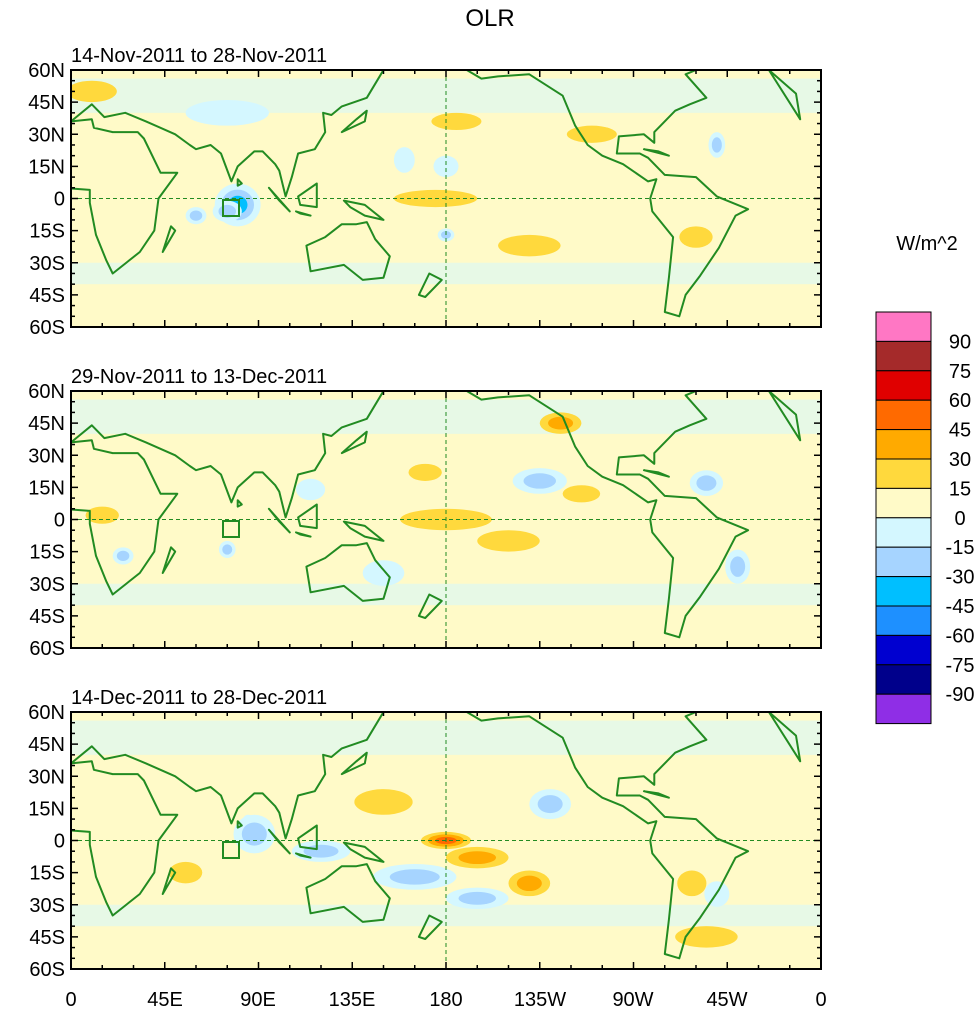 Image resolution: width=980 pixels, height=1014 pixels. Describe the element at coordinates (726, 1000) in the screenshot. I see `lon-label: 45W` at that location.